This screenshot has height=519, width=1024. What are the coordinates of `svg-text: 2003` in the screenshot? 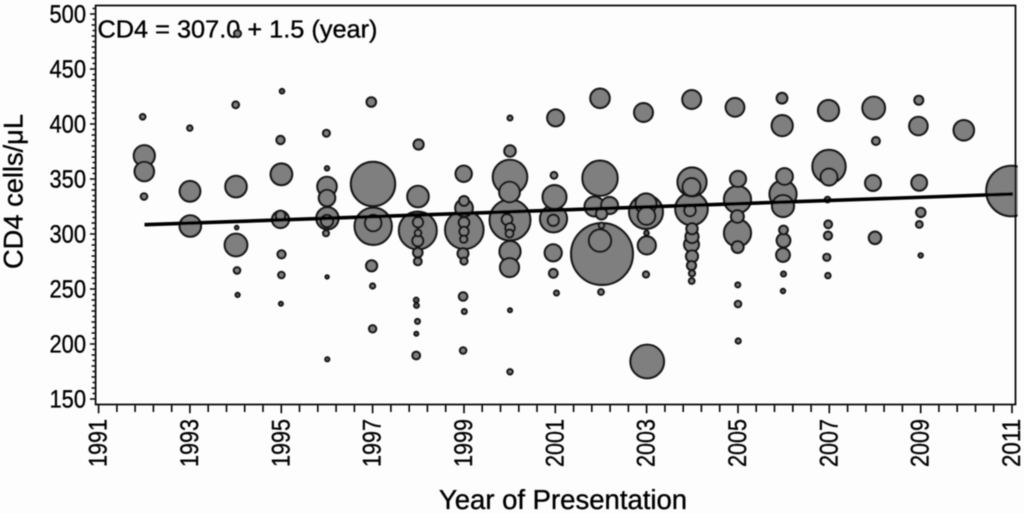 It's located at (647, 443).